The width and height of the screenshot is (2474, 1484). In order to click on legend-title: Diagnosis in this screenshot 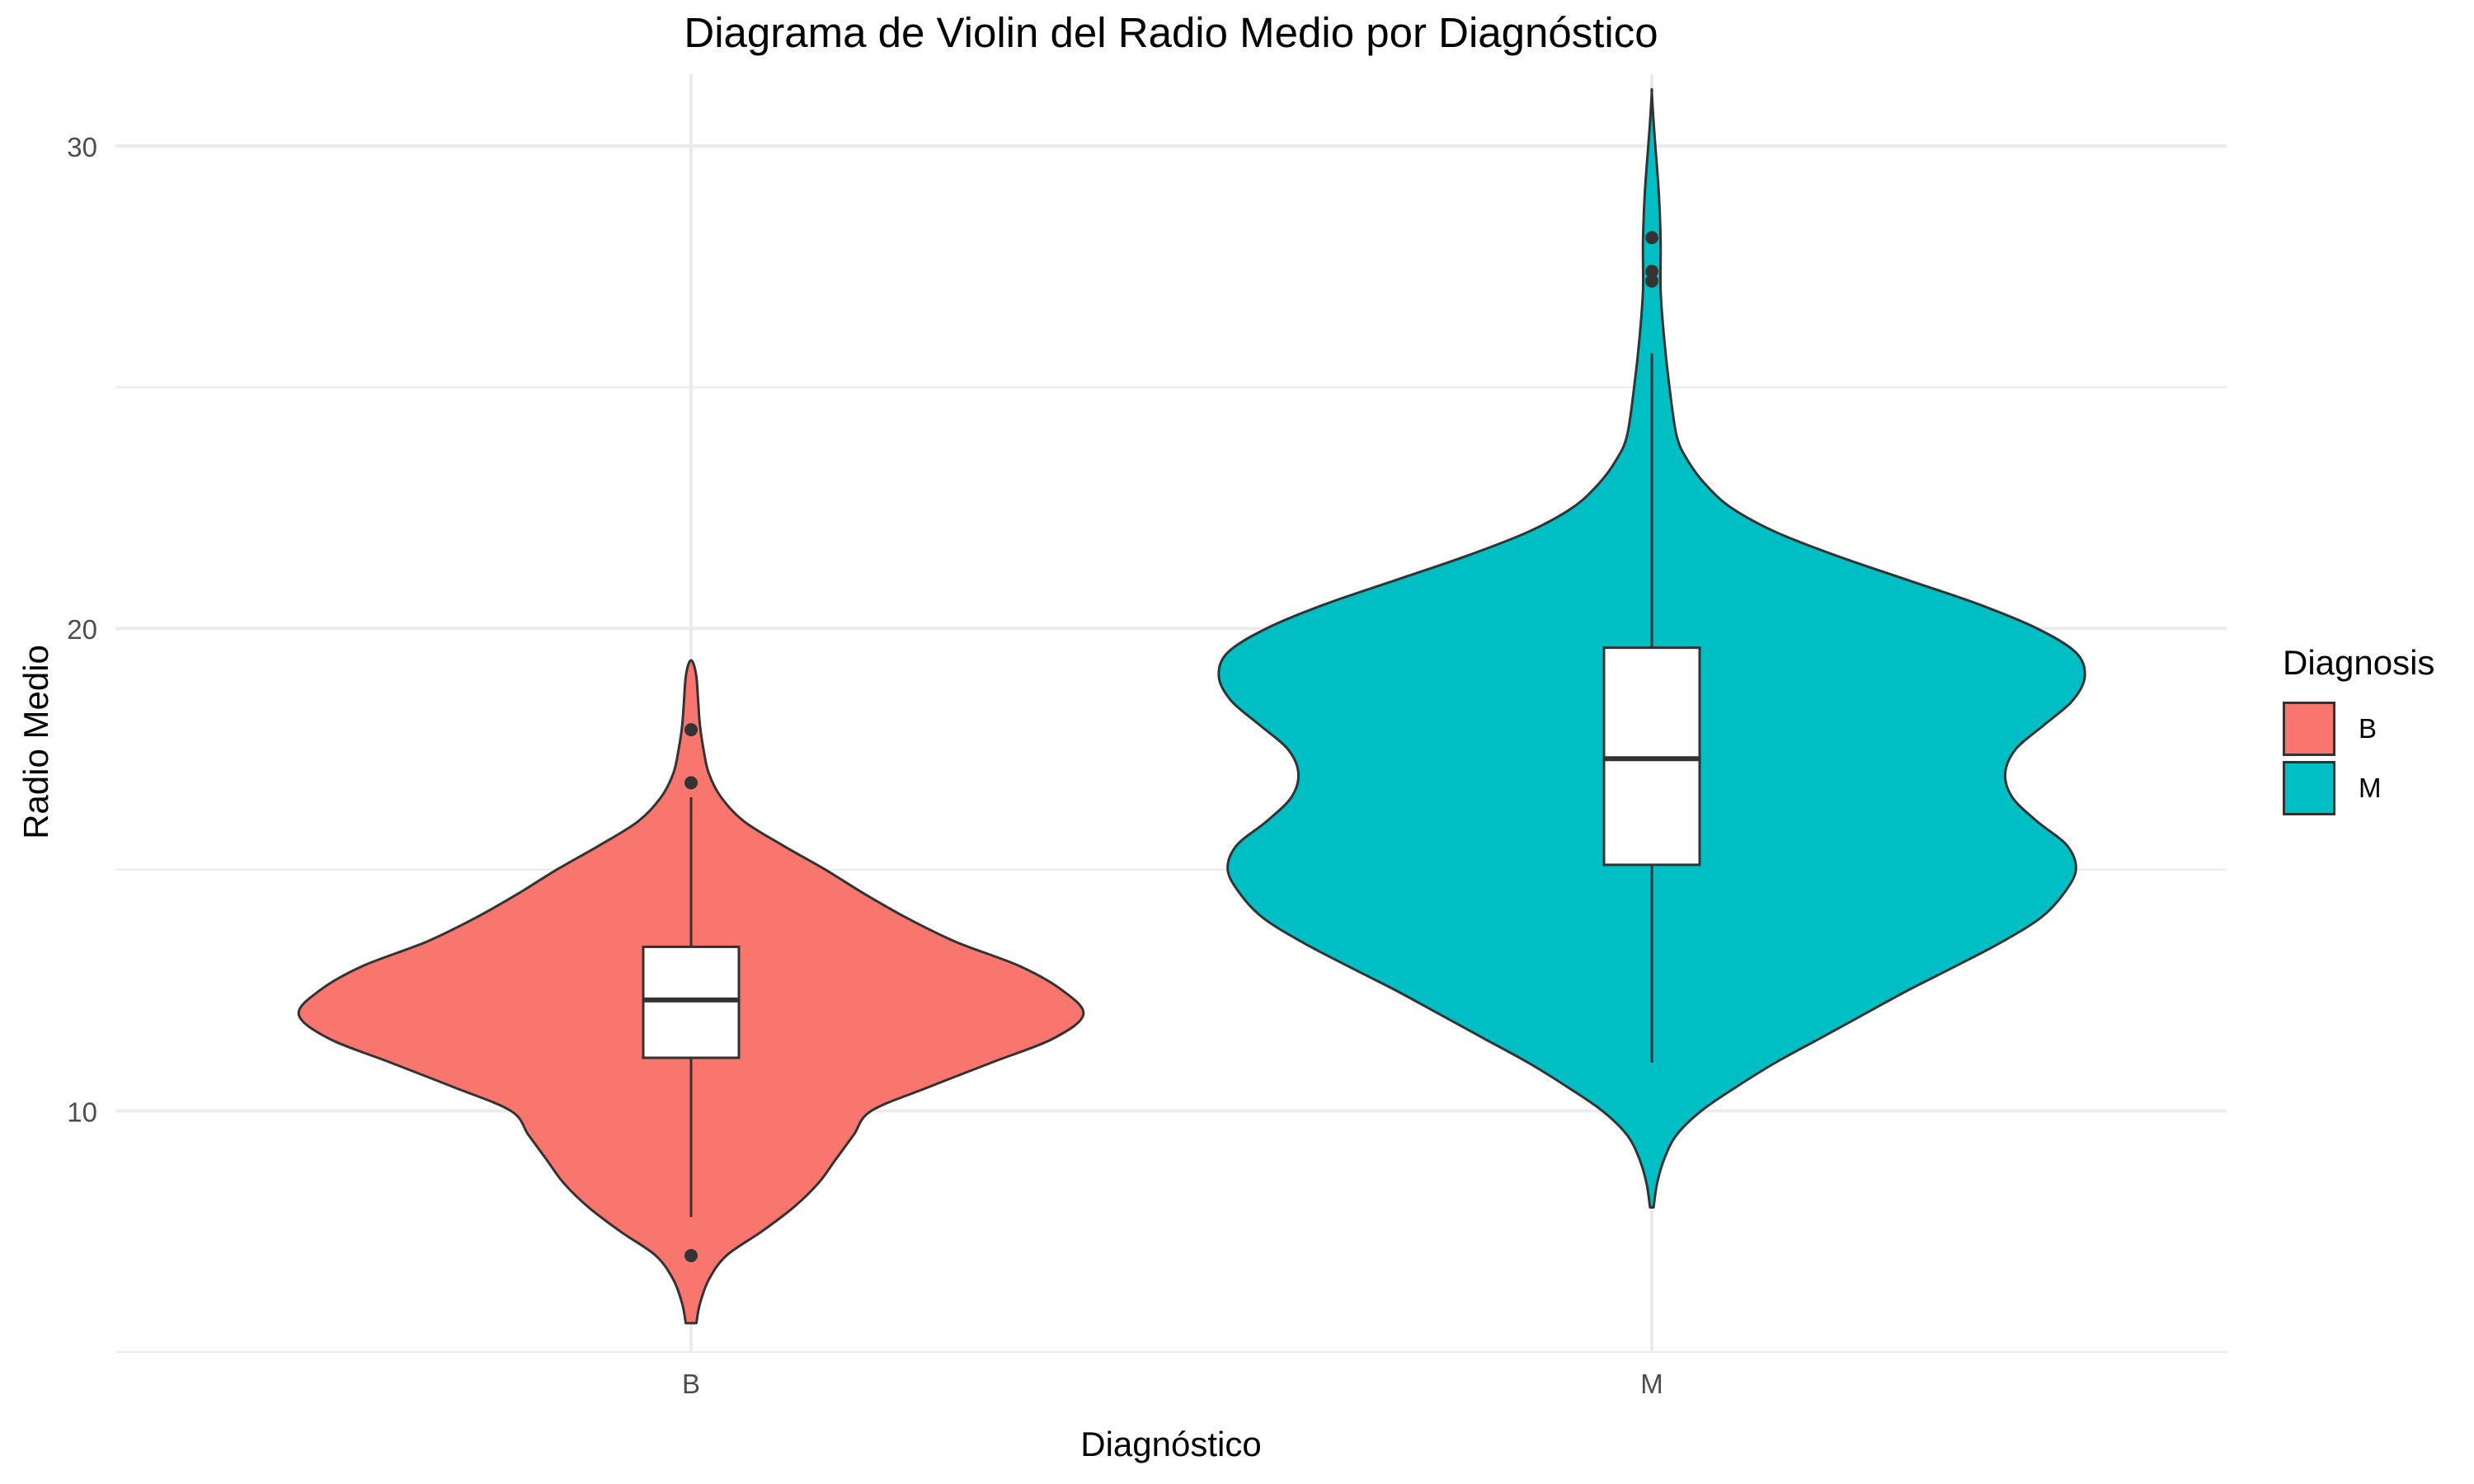, I will do `click(2359, 662)`.